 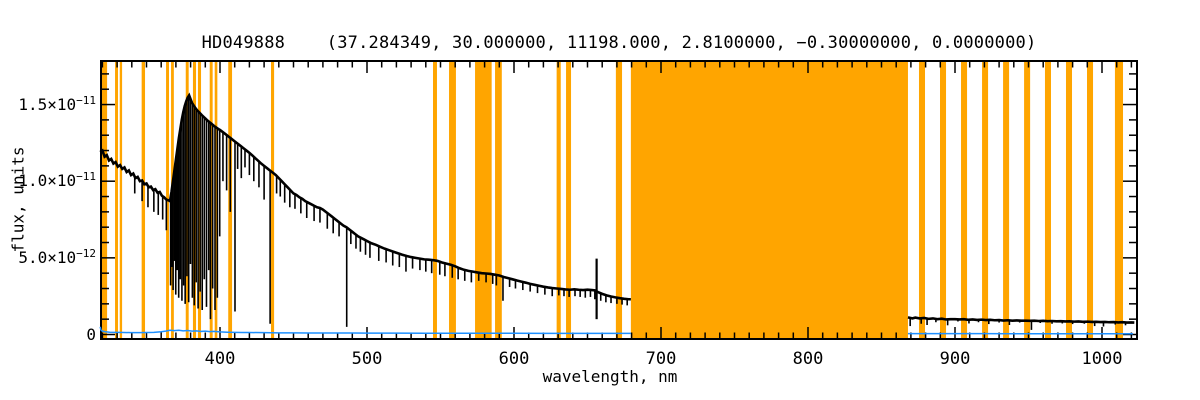 What do you see at coordinates (367, 359) in the screenshot?
I see `x-tick-label: 500` at bounding box center [367, 359].